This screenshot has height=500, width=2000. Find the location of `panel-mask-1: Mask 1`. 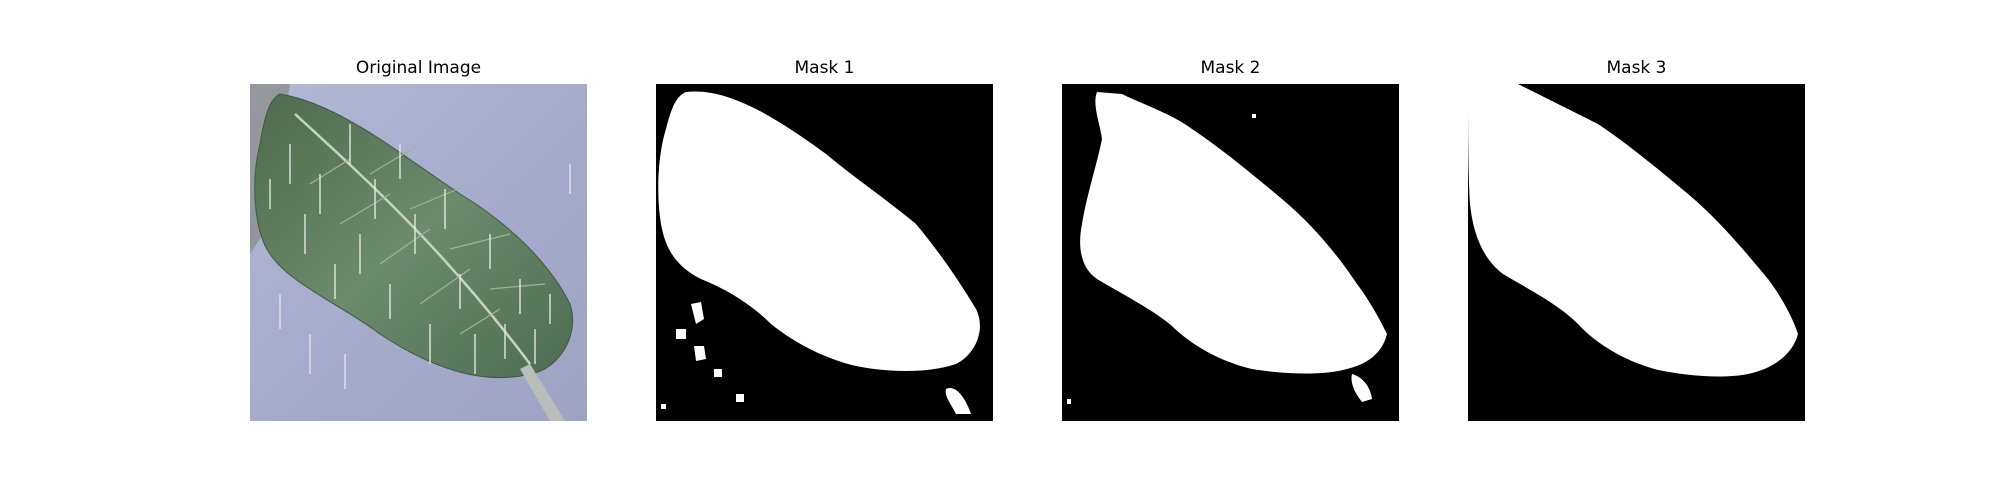

panel-mask-1: Mask 1 is located at coordinates (824, 240).